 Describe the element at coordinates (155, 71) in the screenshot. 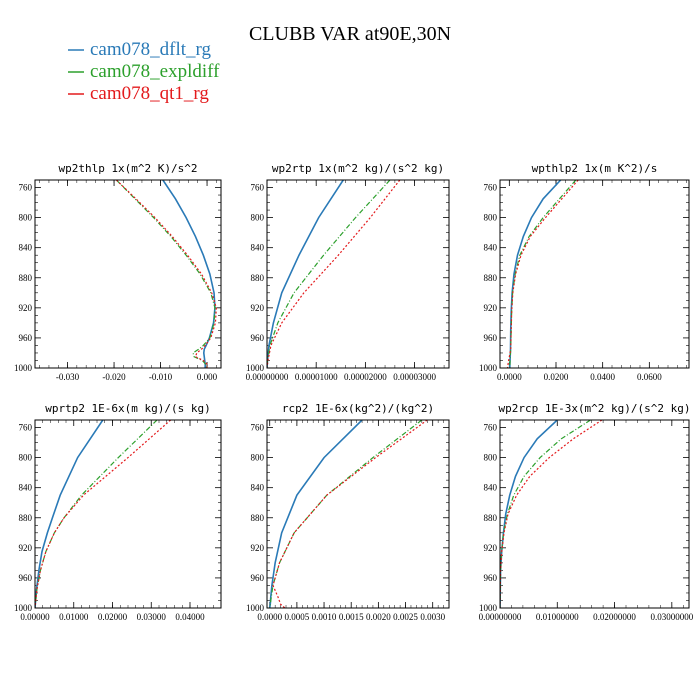

I see `legend-label-expl: cam078_expldiff` at that location.